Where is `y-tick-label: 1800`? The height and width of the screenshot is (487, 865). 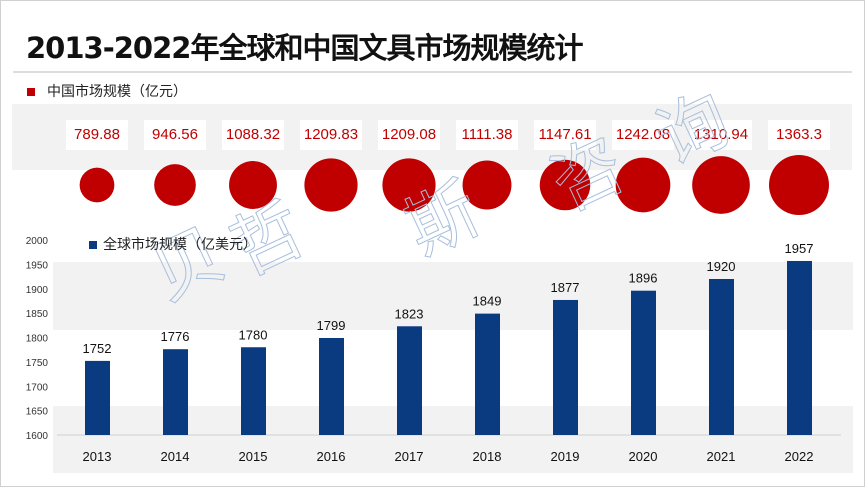 y-tick-label: 1800 is located at coordinates (37, 339).